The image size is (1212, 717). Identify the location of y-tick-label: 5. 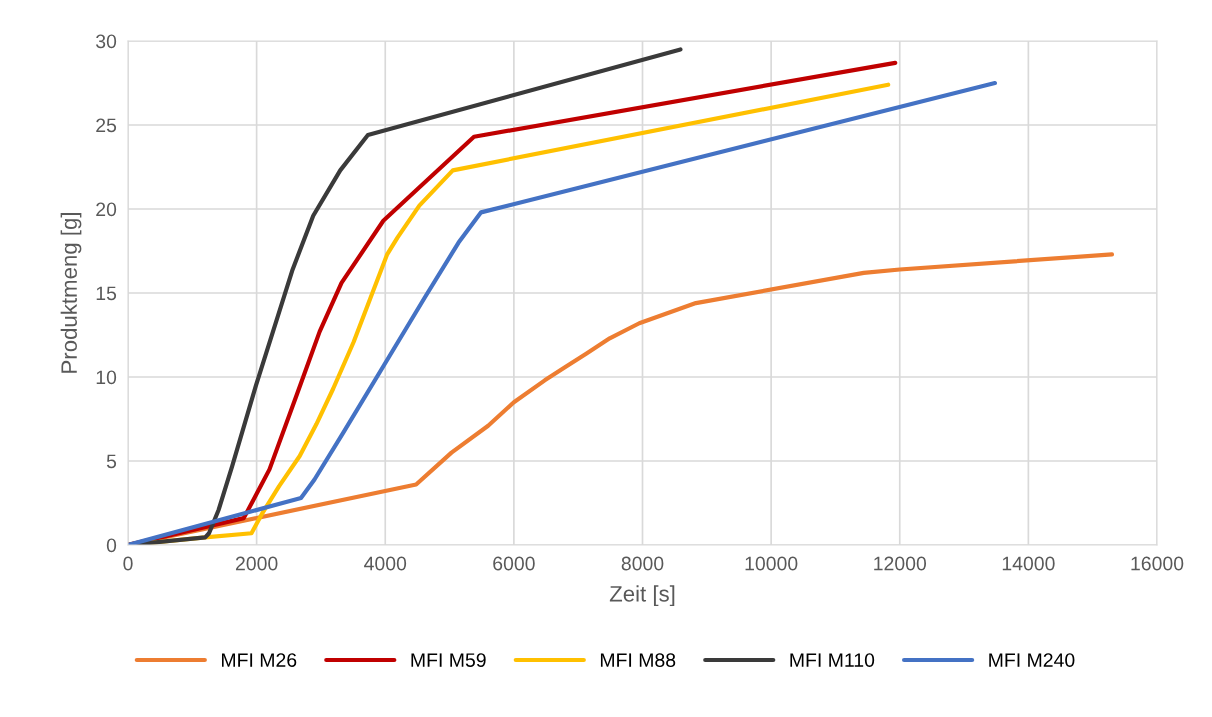
(111, 461).